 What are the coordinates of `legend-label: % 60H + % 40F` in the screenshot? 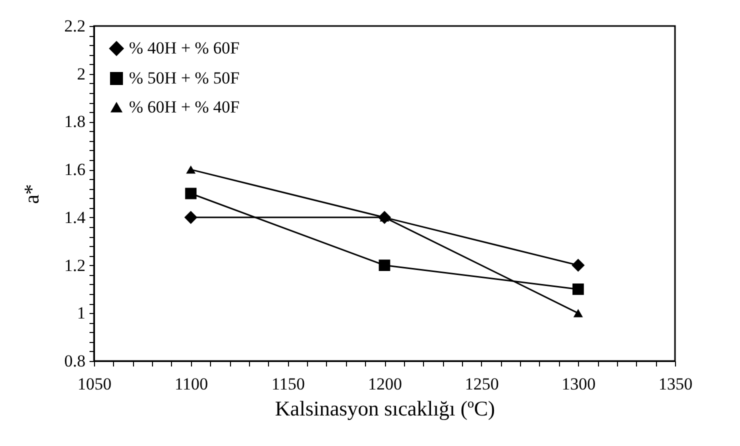 It's located at (184, 107).